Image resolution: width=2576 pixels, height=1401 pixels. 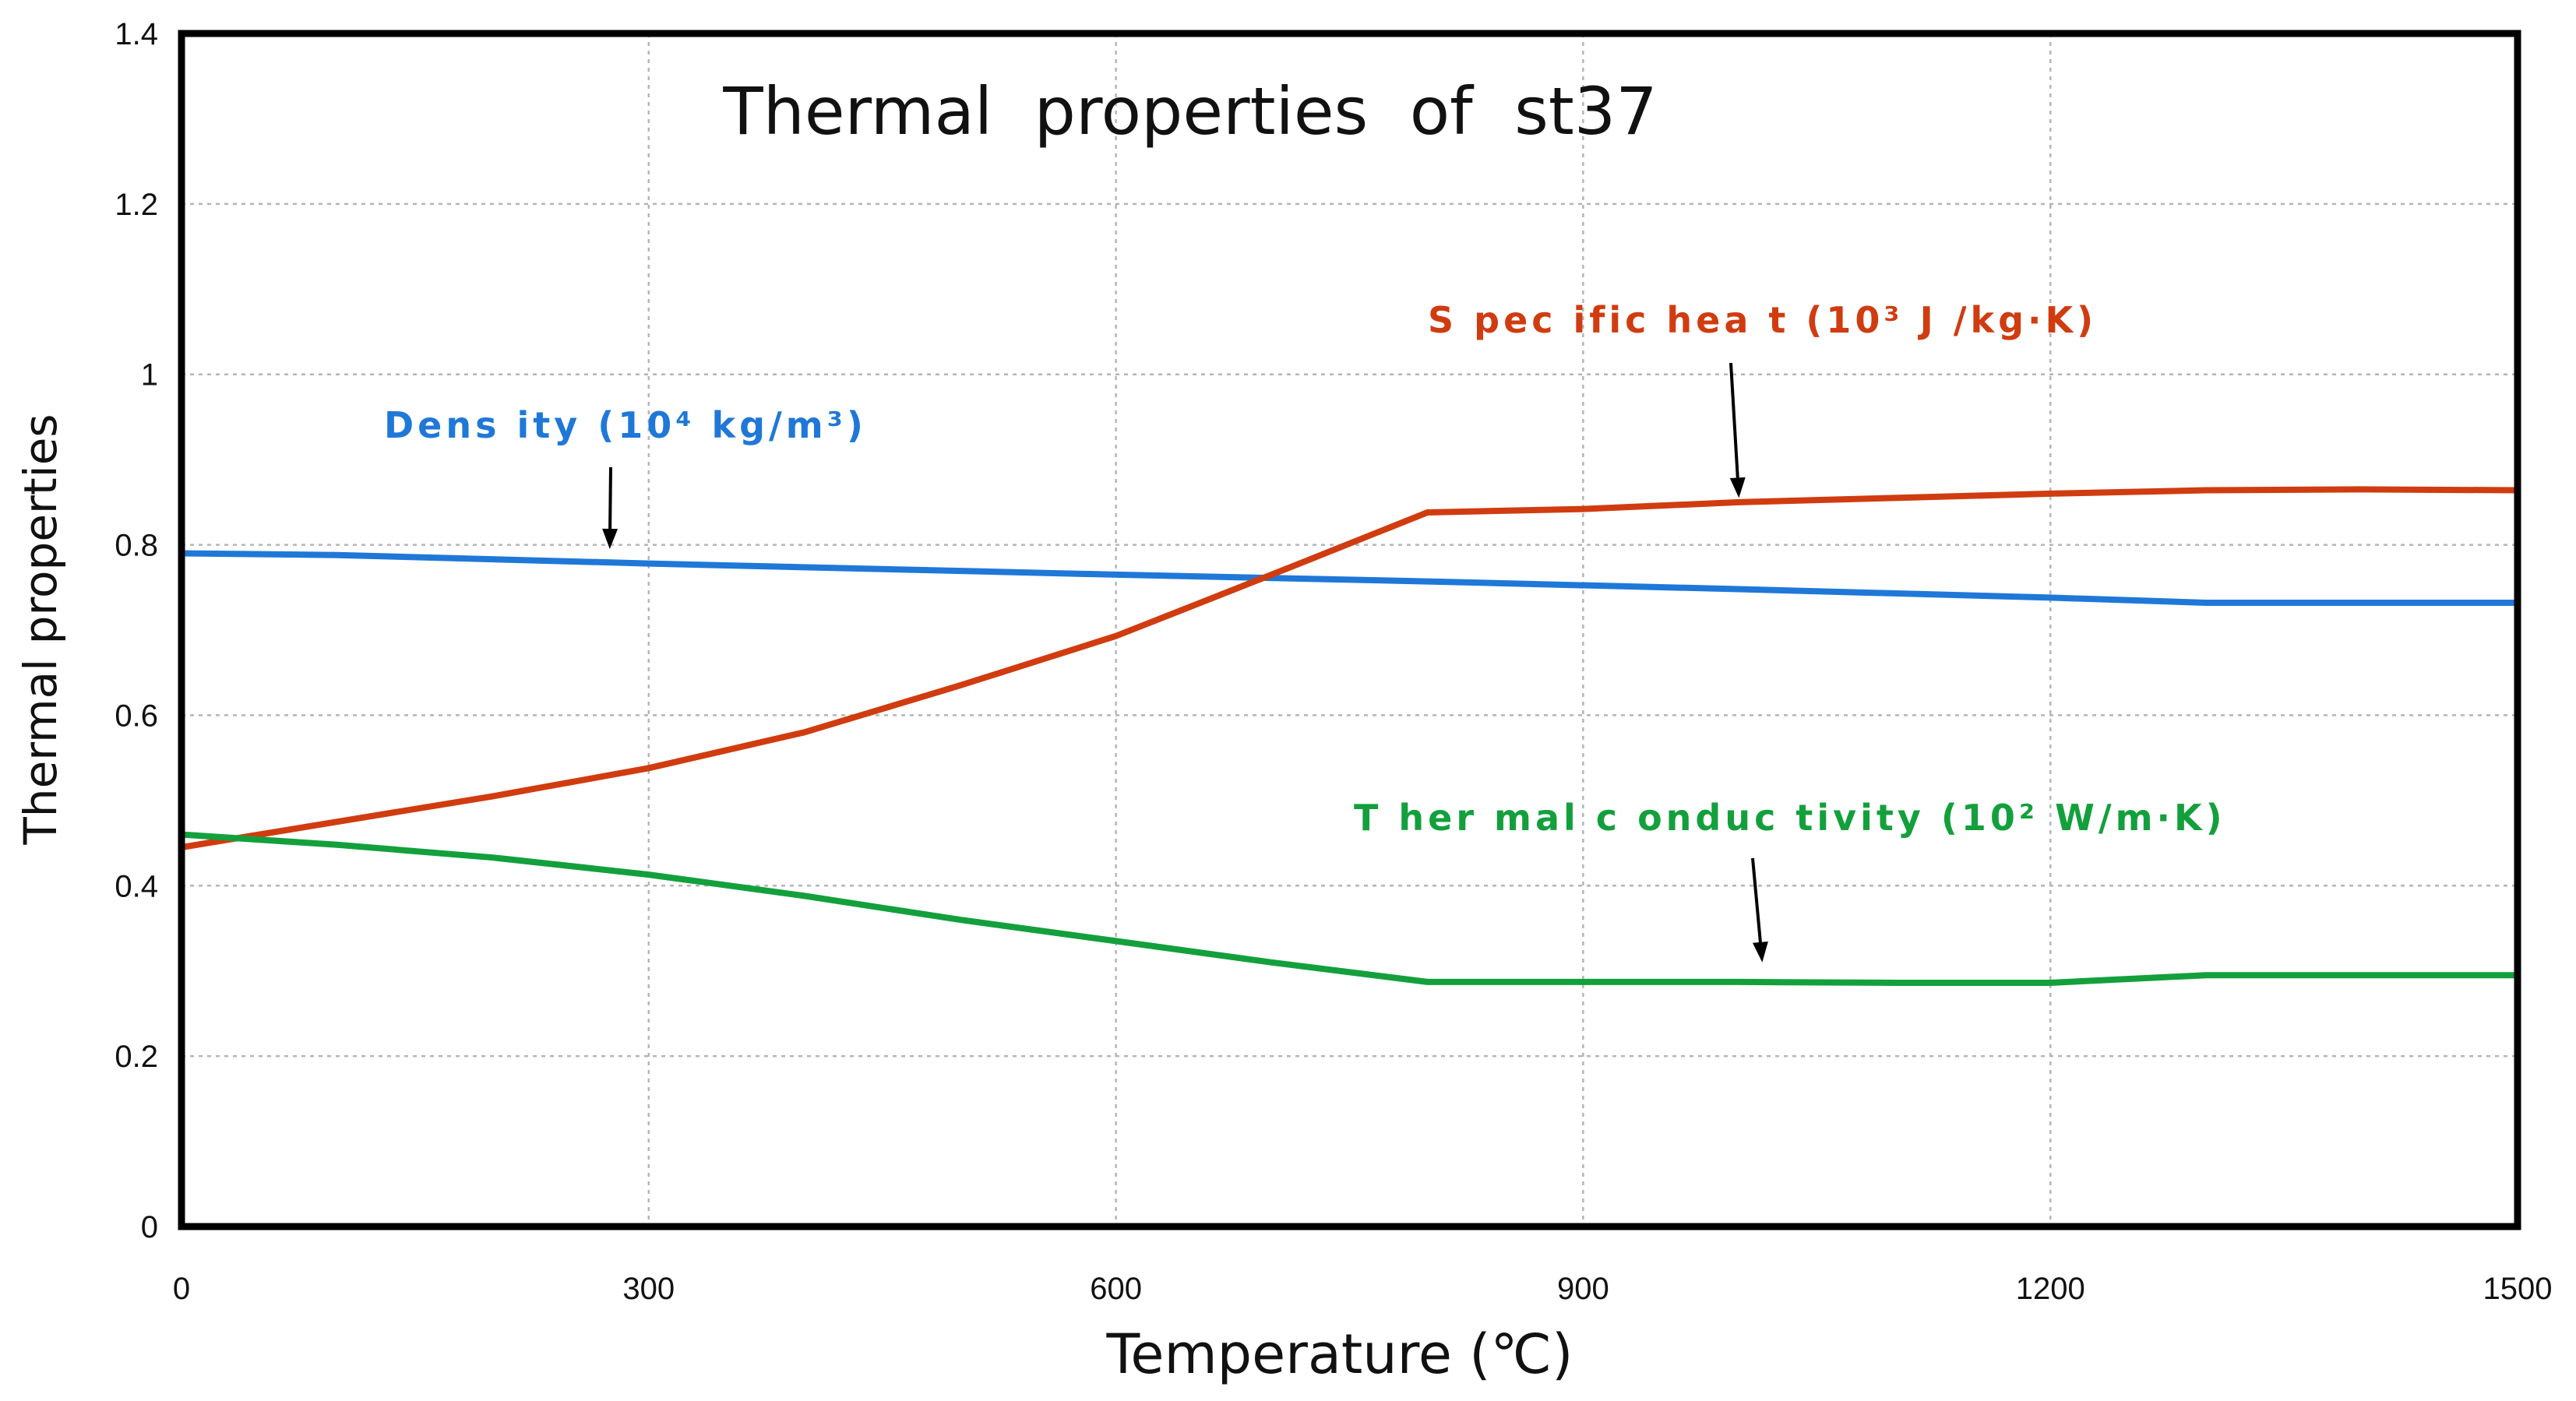 I want to click on y-tick-label: 1.2, so click(x=136, y=205).